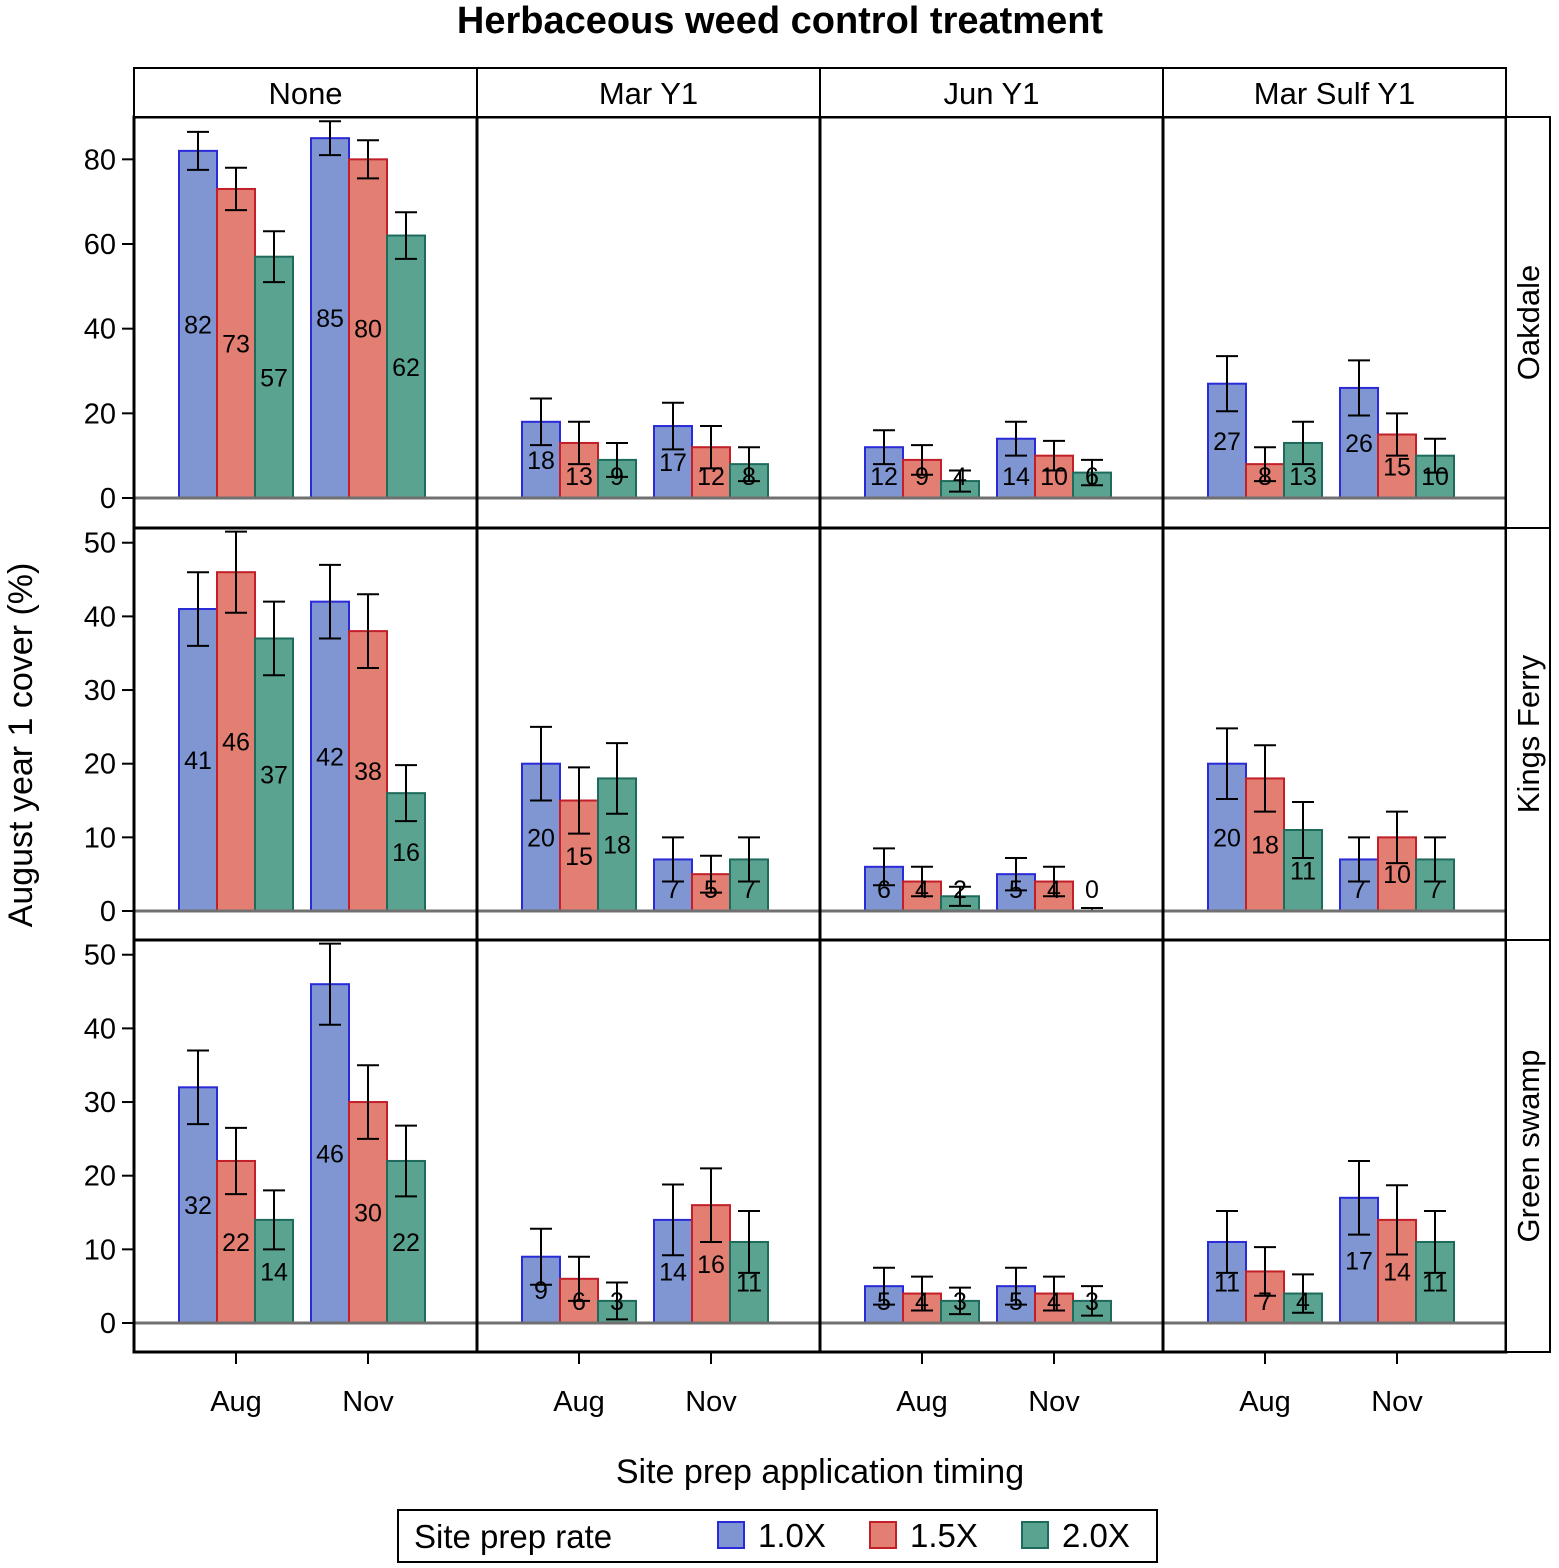 The width and height of the screenshot is (1559, 1568). I want to click on row-strips: Oakdale Kings Ferry Green swamp, so click(1528, 734).